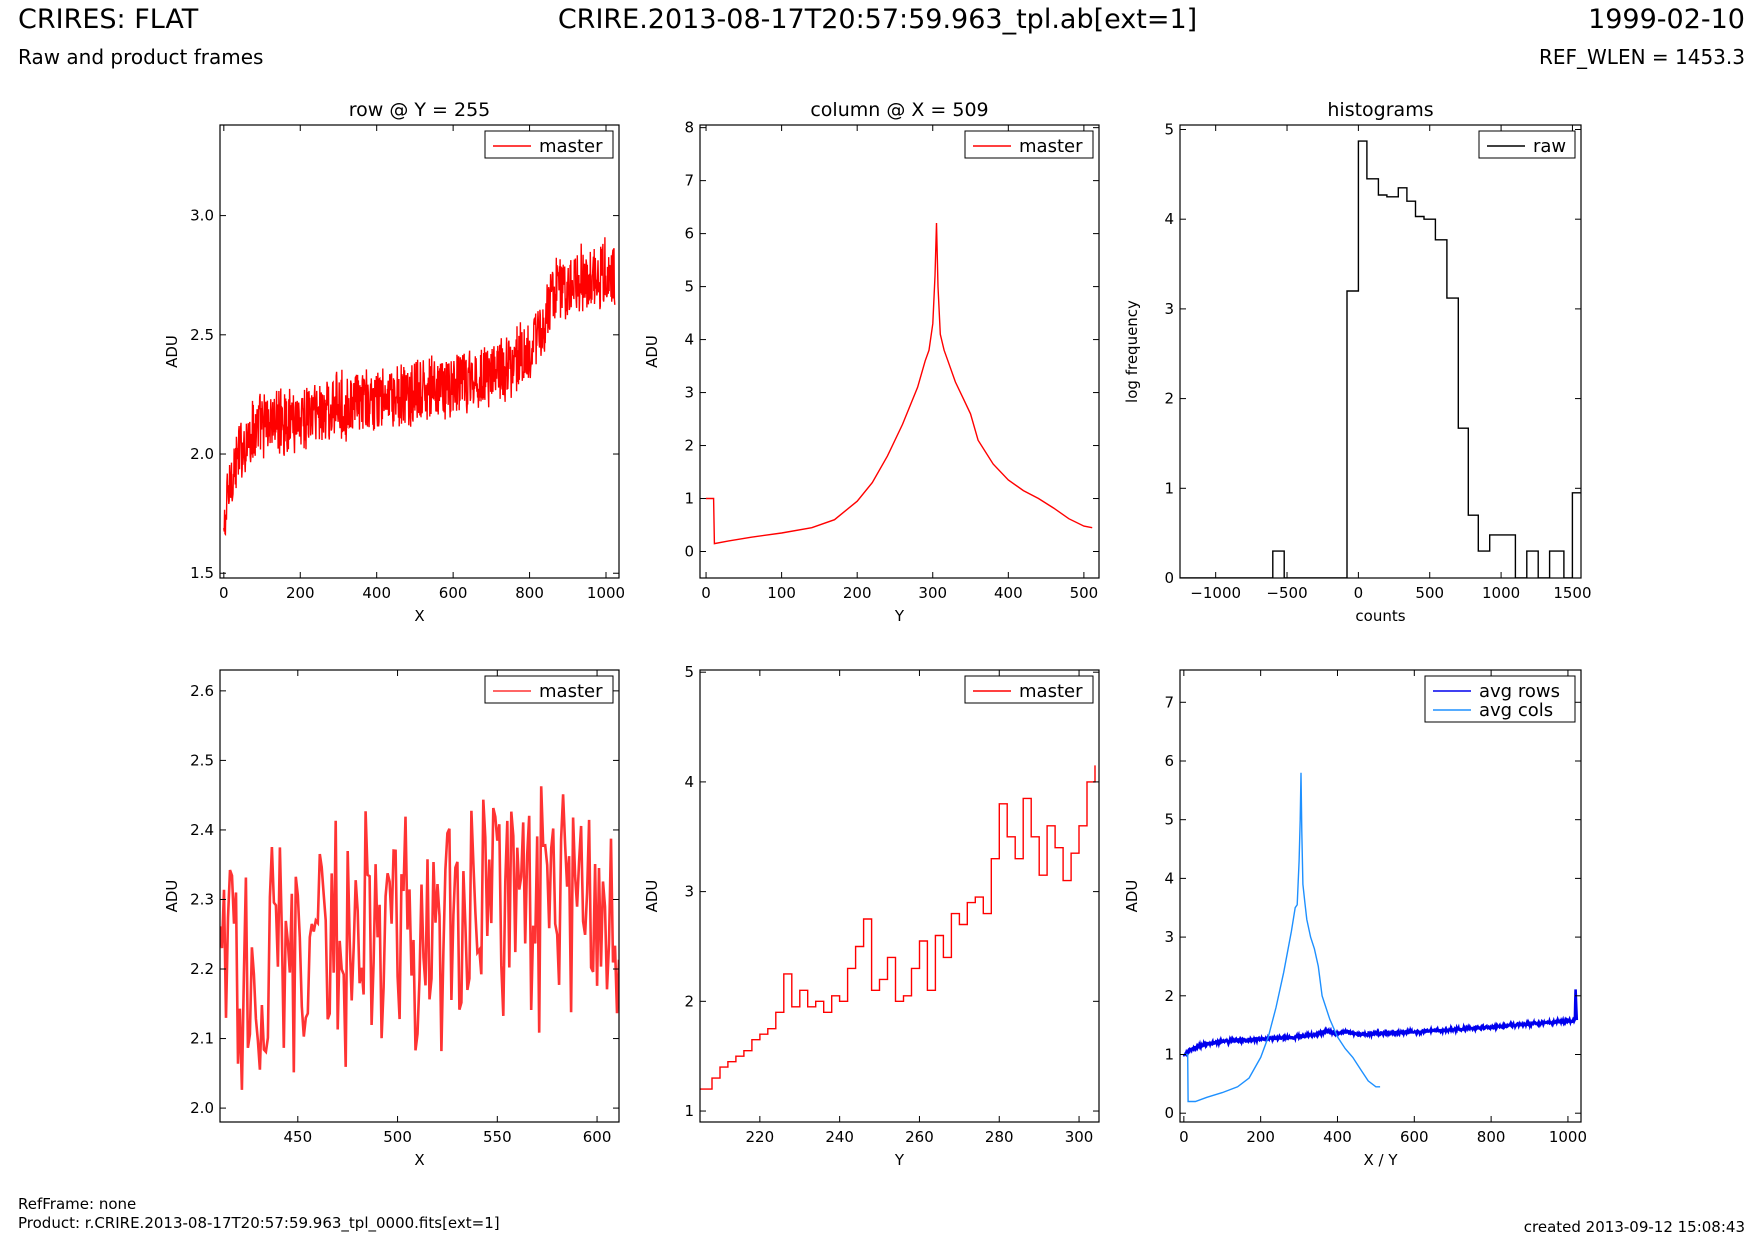 This screenshot has width=1755, height=1245. Describe the element at coordinates (202, 691) in the screenshot. I see `y-tick-label: 2.6` at that location.